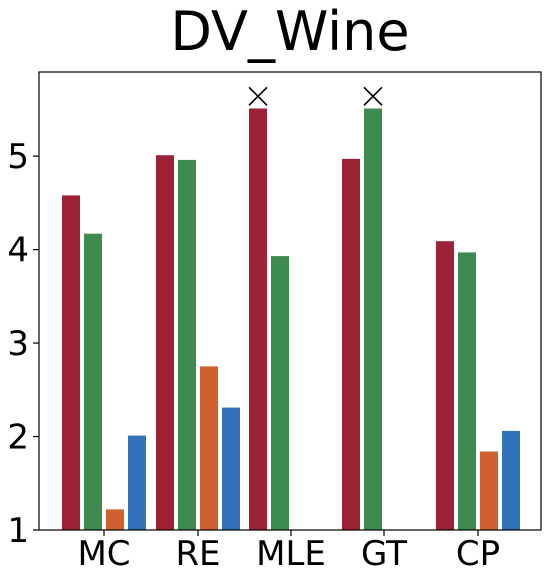  Describe the element at coordinates (187, 344) in the screenshot. I see `bar-re-s2` at that location.